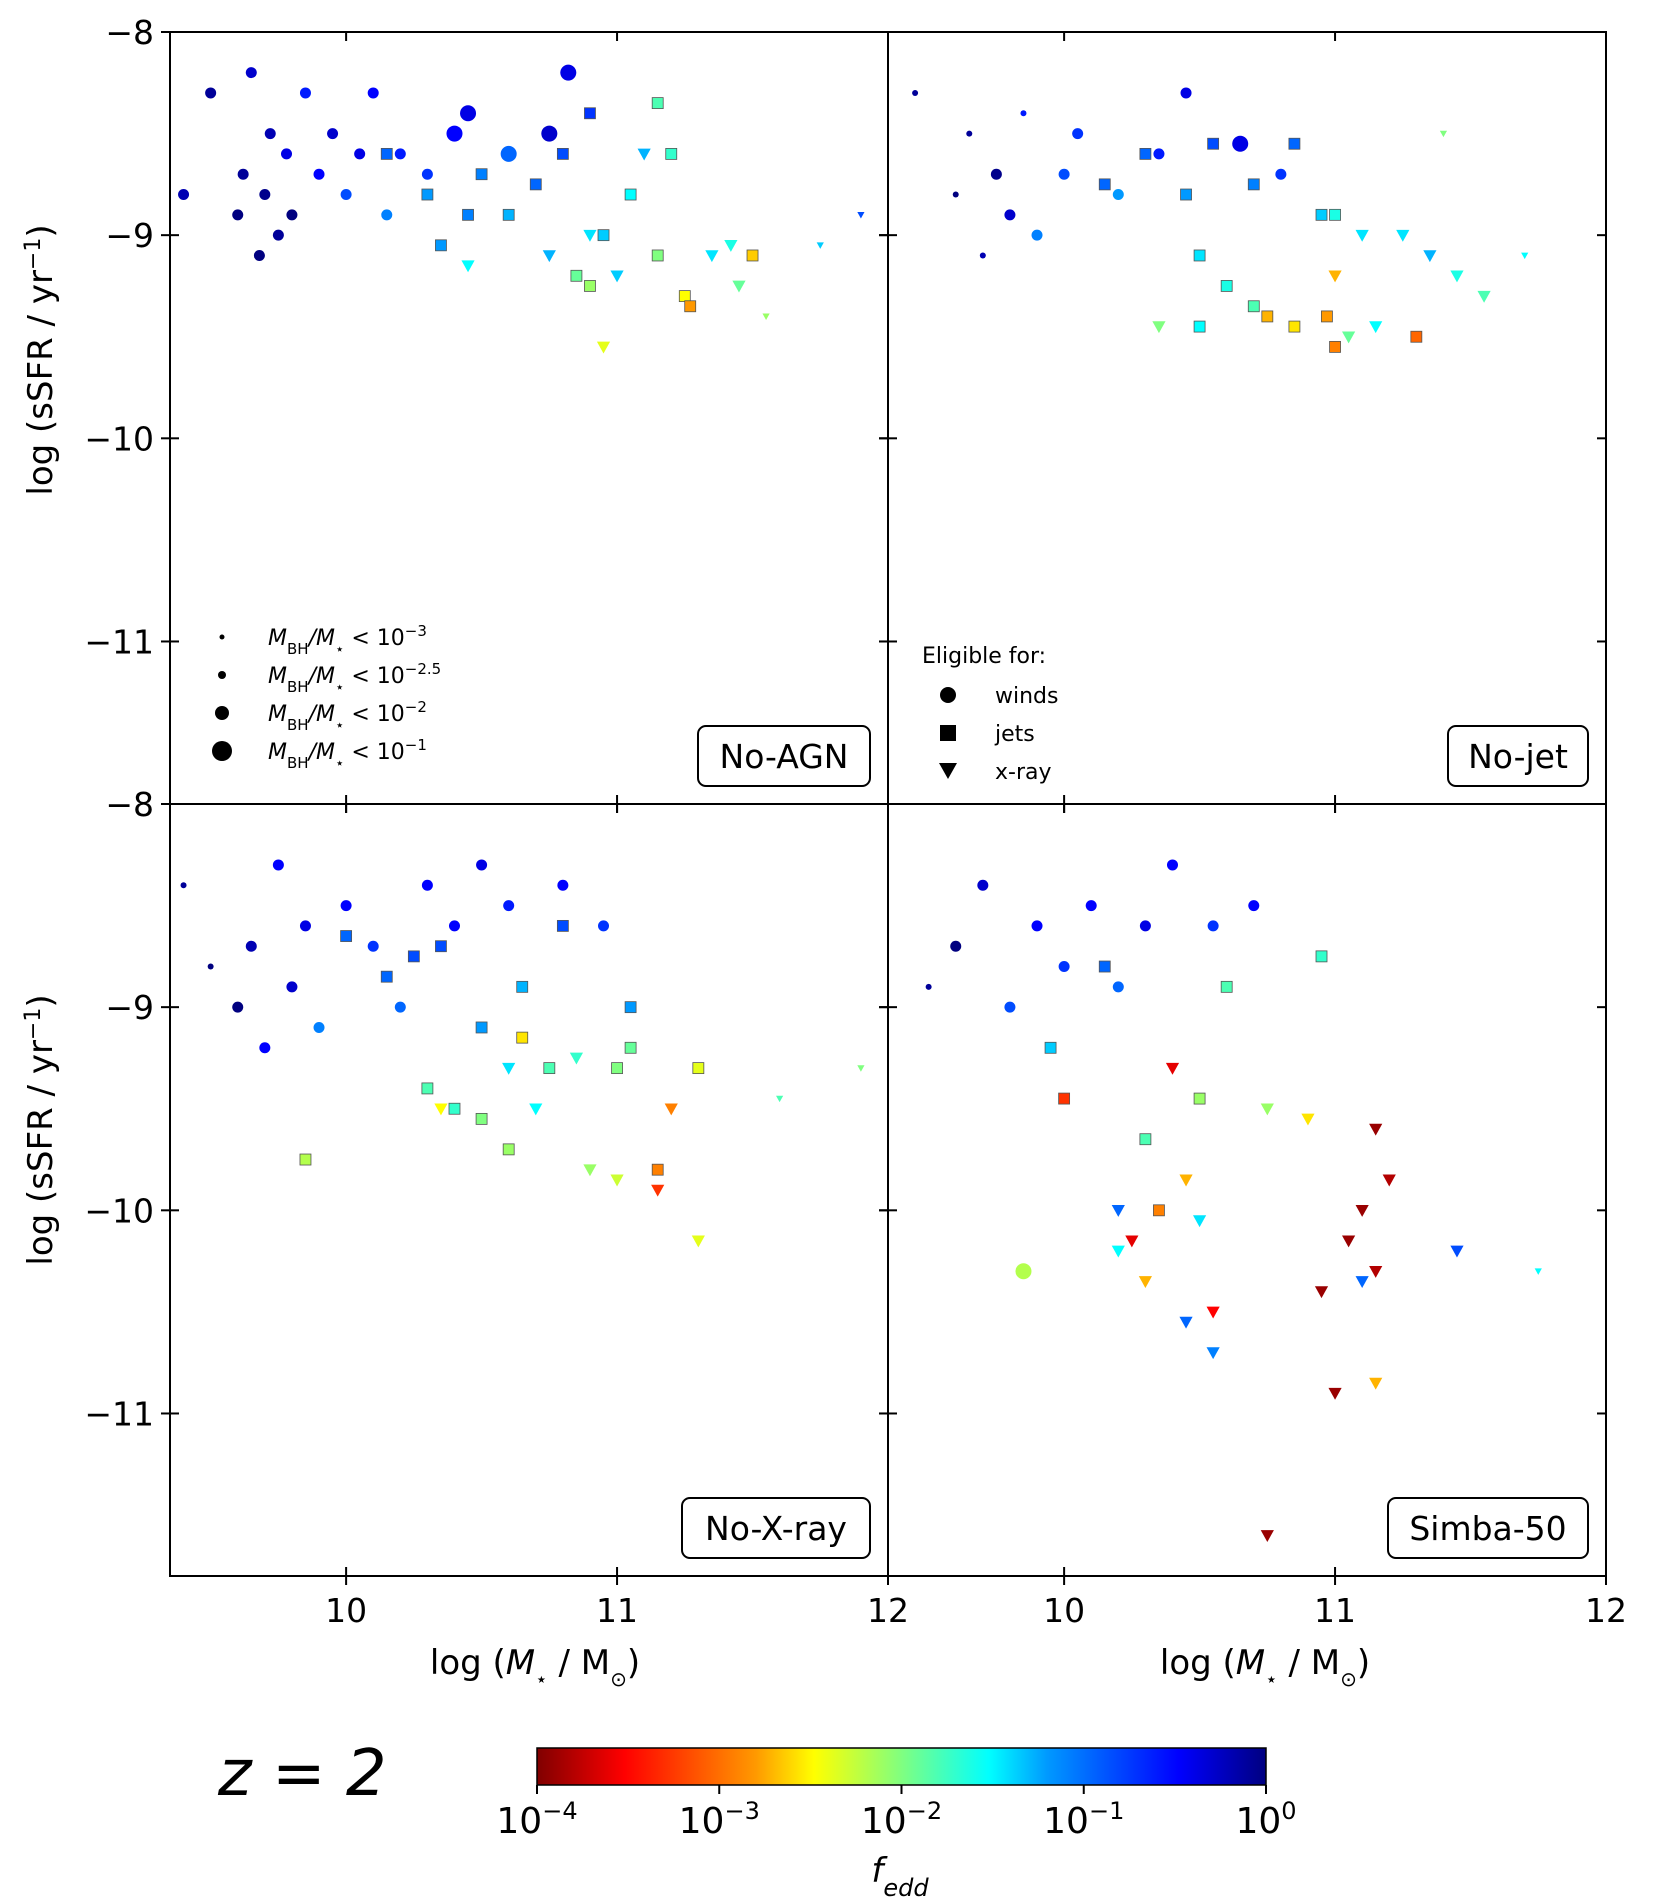 This screenshot has height=1897, width=1660. I want to click on panel-label-simba-50: Simba-50, so click(1487, 1528).